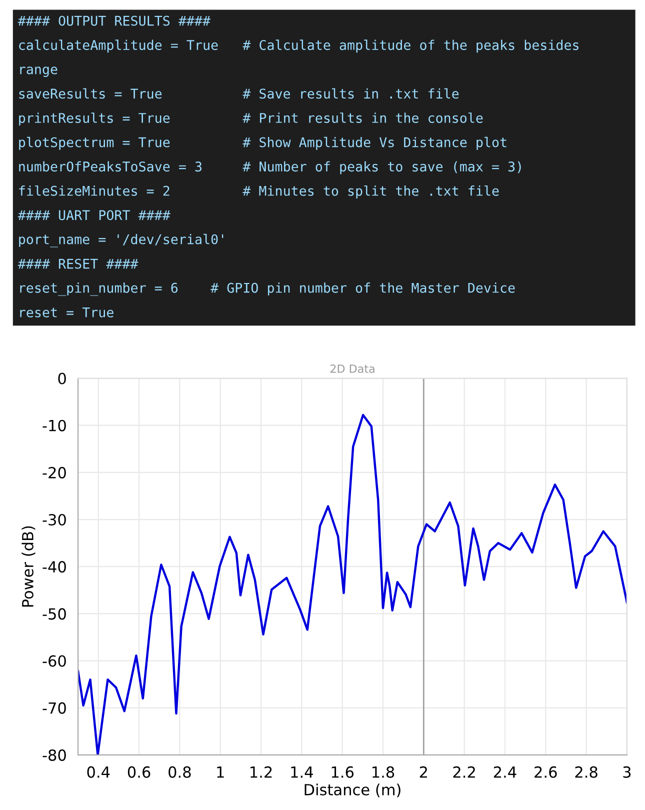 The height and width of the screenshot is (810, 645). I want to click on text: #### UART PORT ####, so click(94, 215).